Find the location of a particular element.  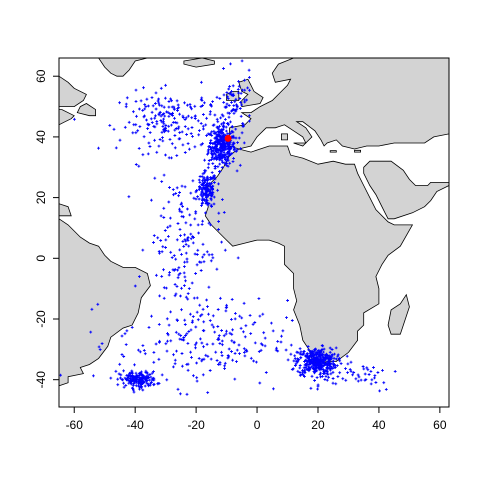

land-cuba is located at coordinates (65, 210).